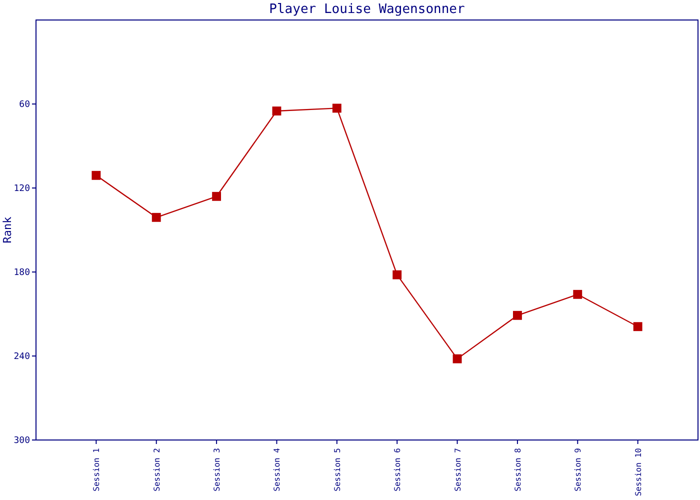 This screenshot has width=700, height=500. I want to click on y-tick-label: 120, so click(22, 189).